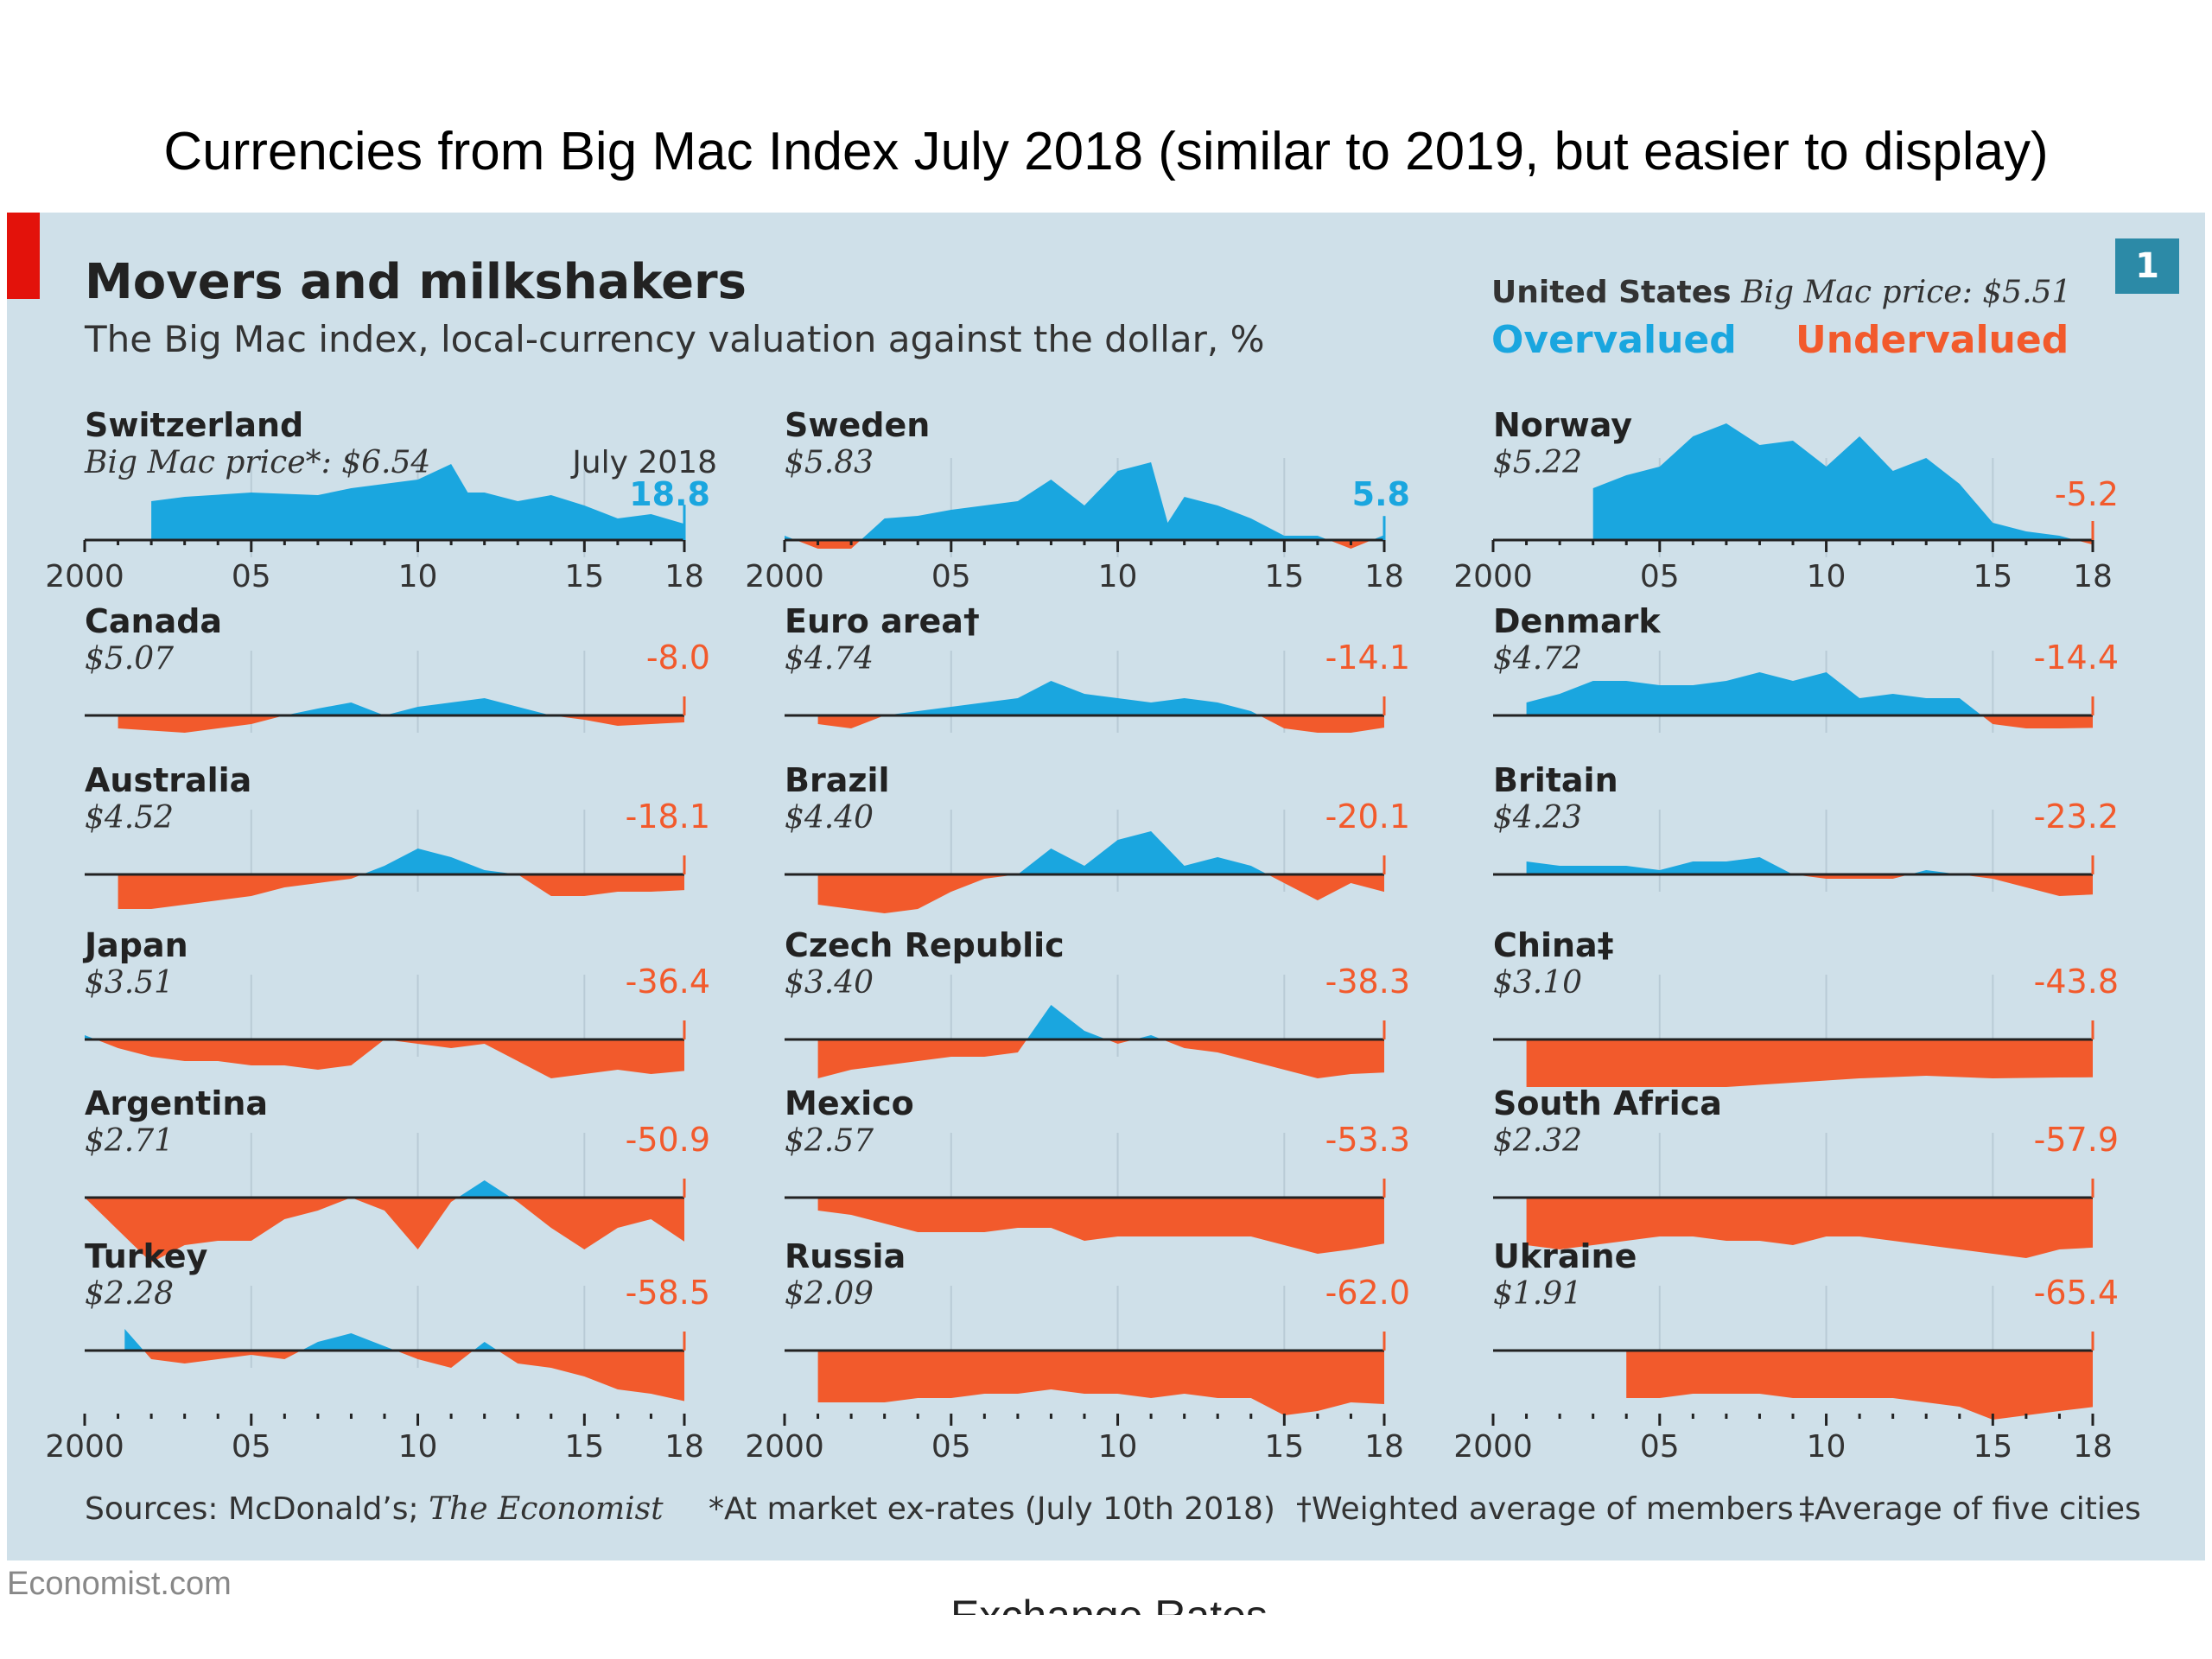 The height and width of the screenshot is (1659, 2212). What do you see at coordinates (1097, 1002) in the screenshot?
I see `panel-czech-republic: Czech Republic$3.40 -38.3` at bounding box center [1097, 1002].